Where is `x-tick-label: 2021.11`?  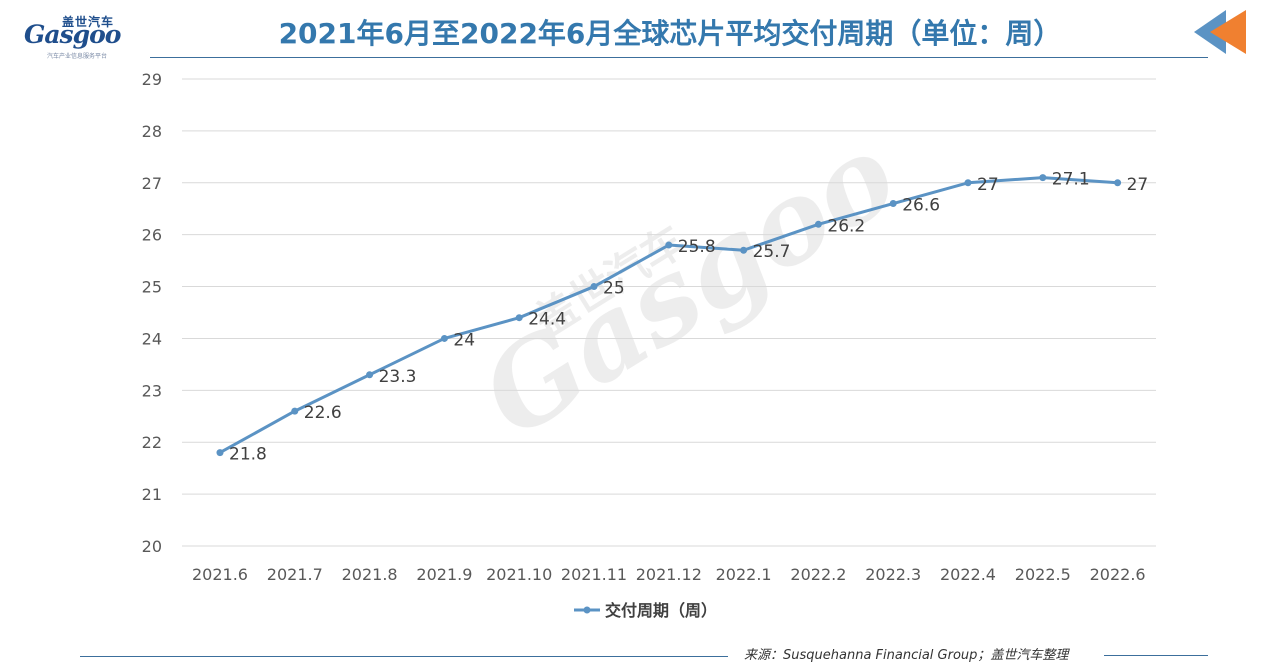 x-tick-label: 2021.11 is located at coordinates (594, 574).